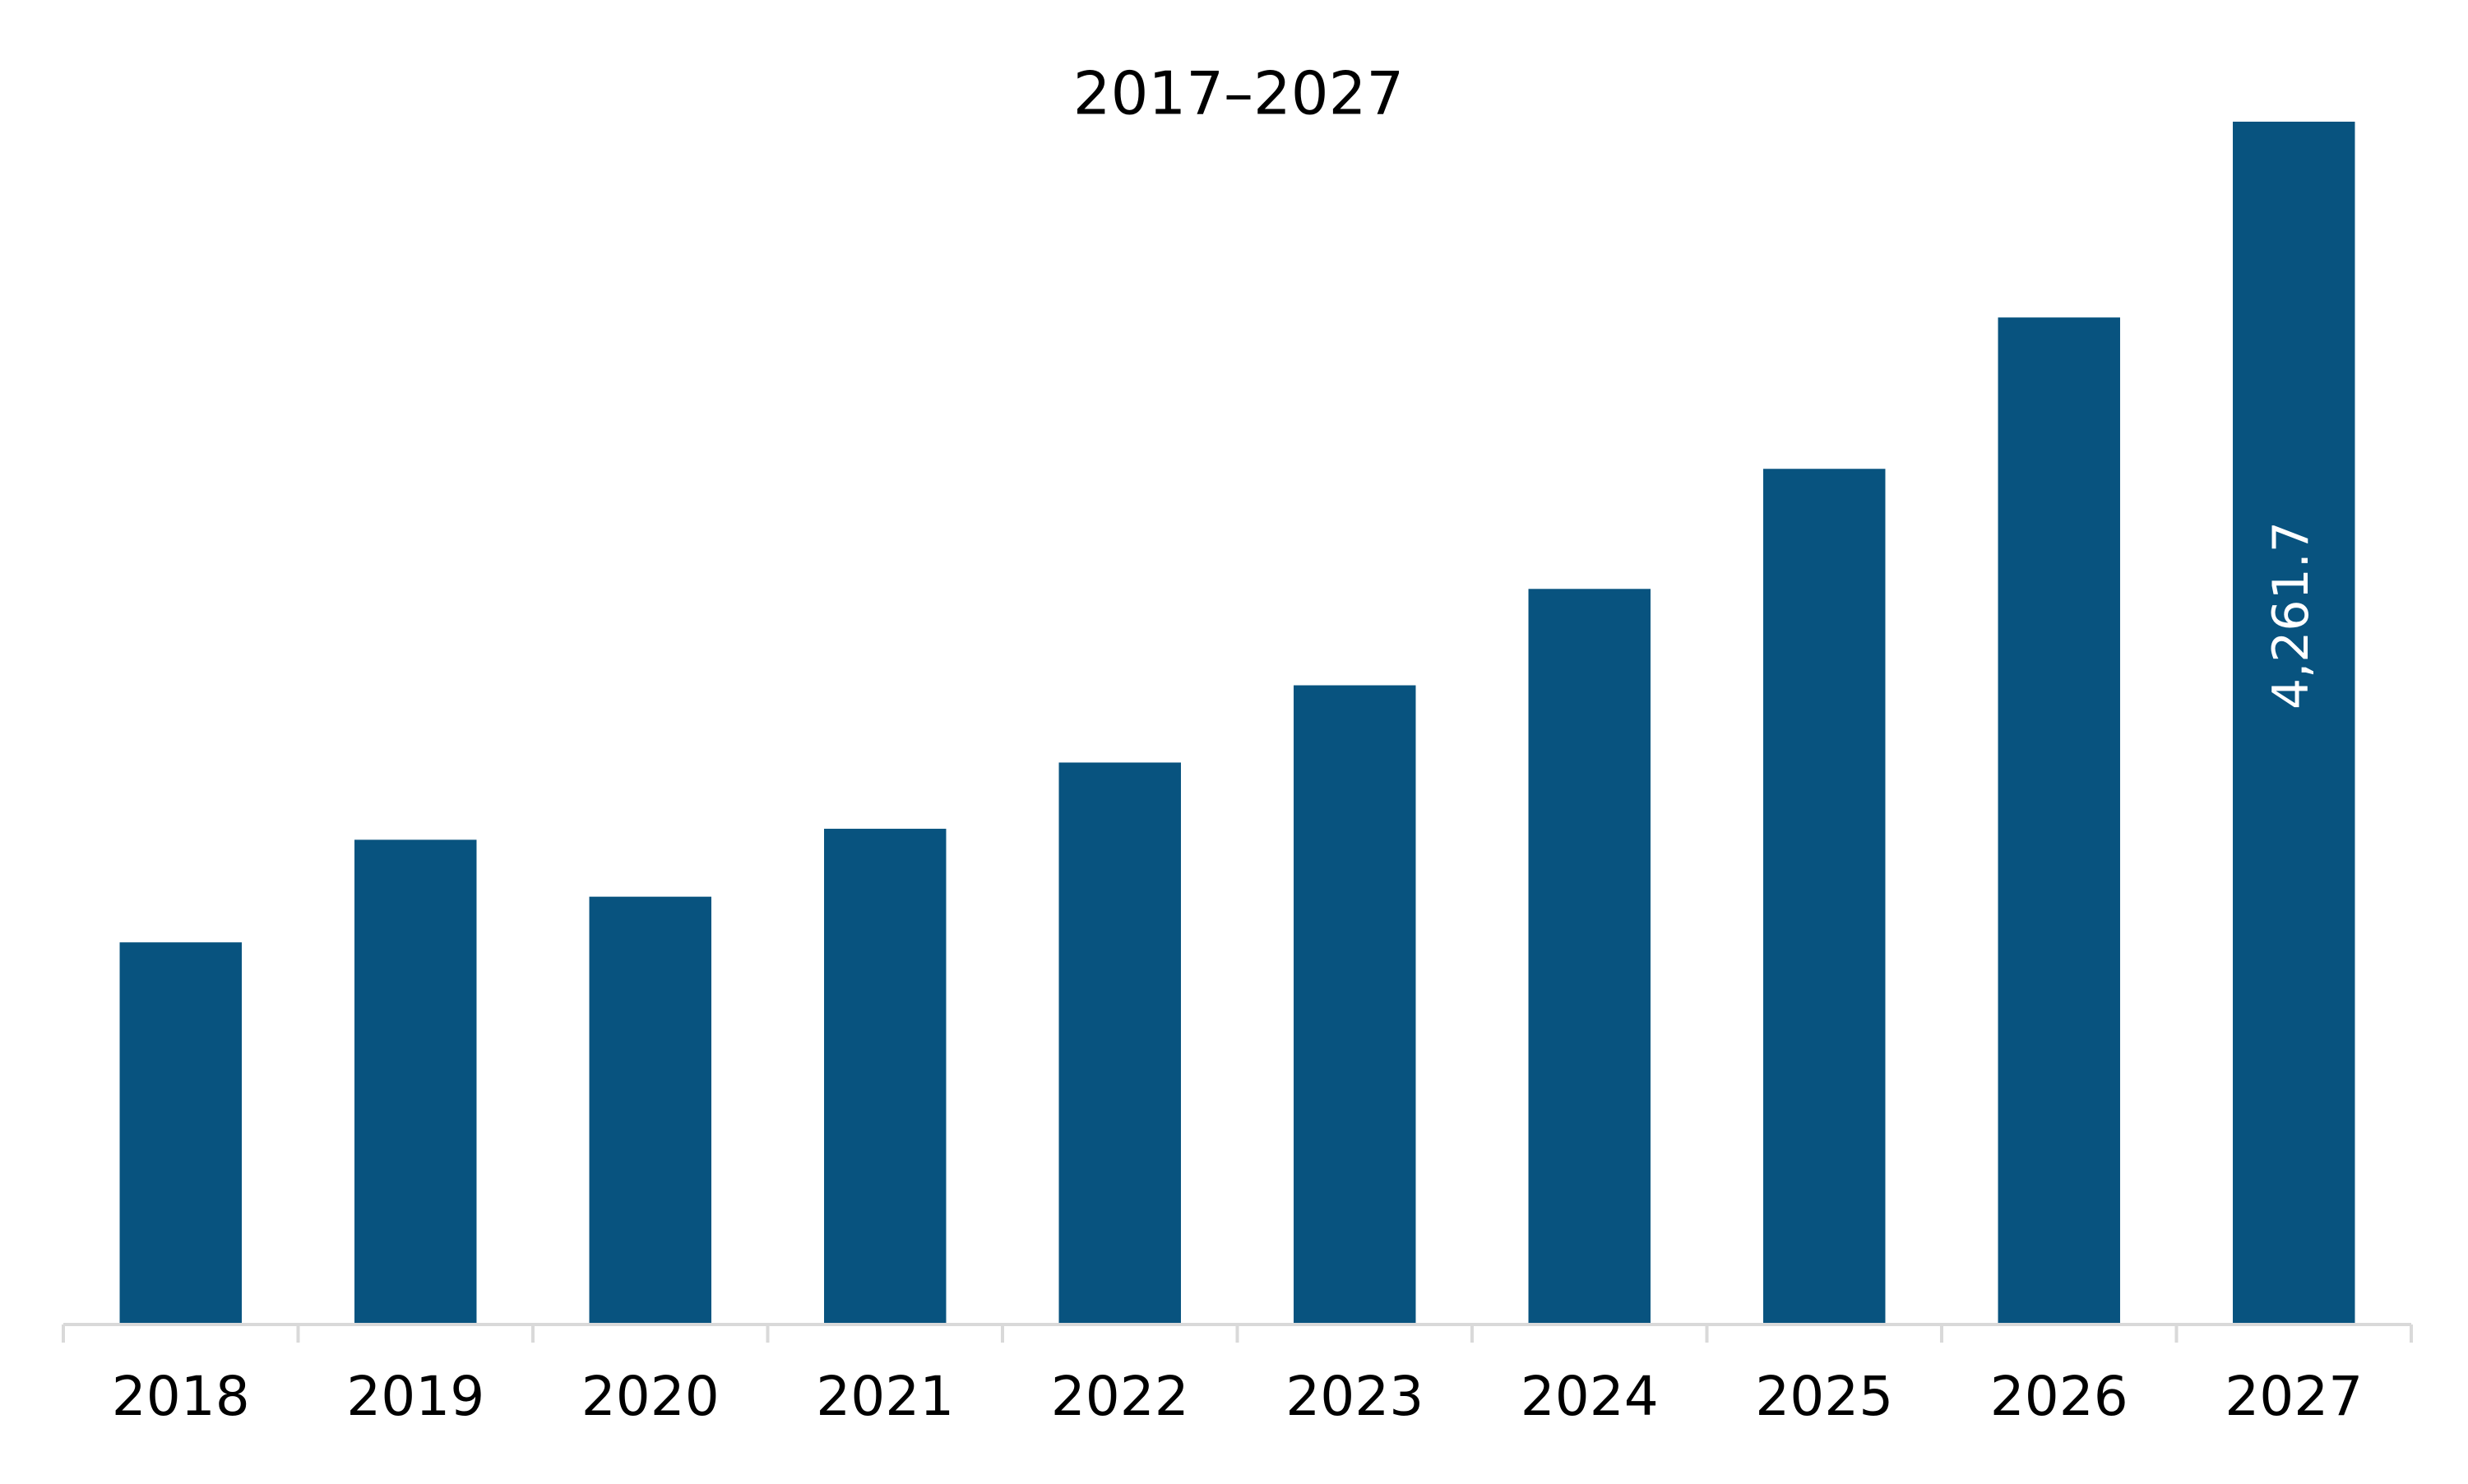 The image size is (2468, 1484). What do you see at coordinates (2294, 1397) in the screenshot?
I see `x-tick-label: 2027` at bounding box center [2294, 1397].